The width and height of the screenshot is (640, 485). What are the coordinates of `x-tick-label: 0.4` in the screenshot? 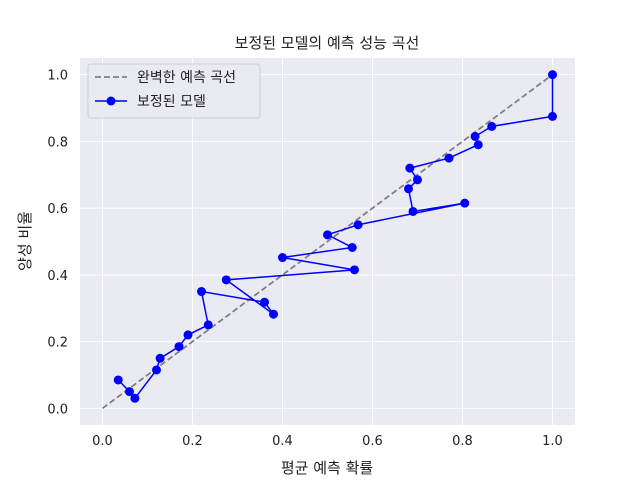 It's located at (282, 441).